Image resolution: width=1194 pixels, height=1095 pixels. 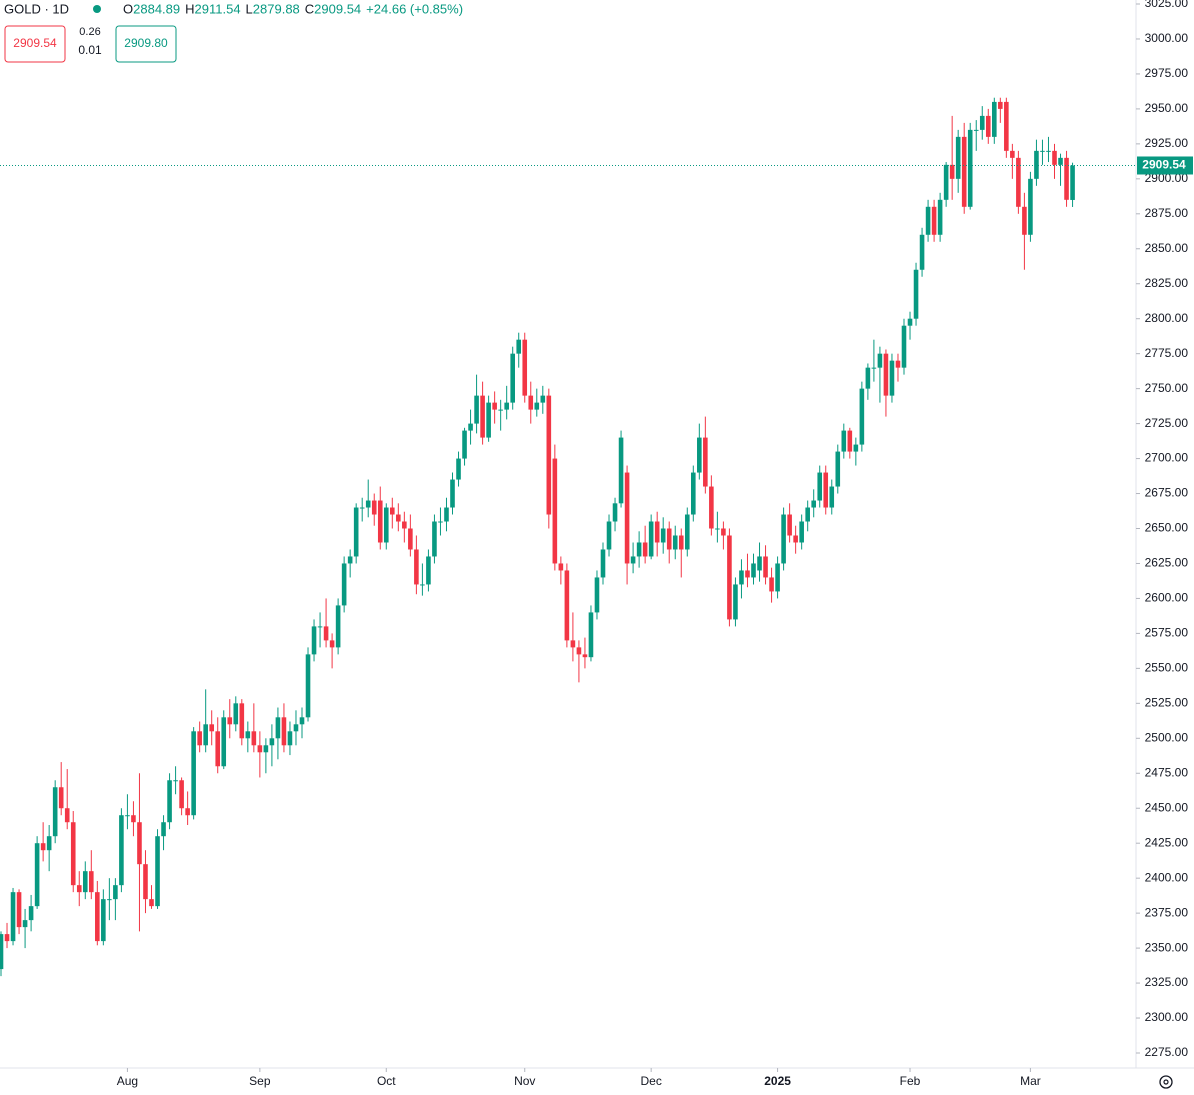 I want to click on spread: 0.26, so click(x=89, y=32).